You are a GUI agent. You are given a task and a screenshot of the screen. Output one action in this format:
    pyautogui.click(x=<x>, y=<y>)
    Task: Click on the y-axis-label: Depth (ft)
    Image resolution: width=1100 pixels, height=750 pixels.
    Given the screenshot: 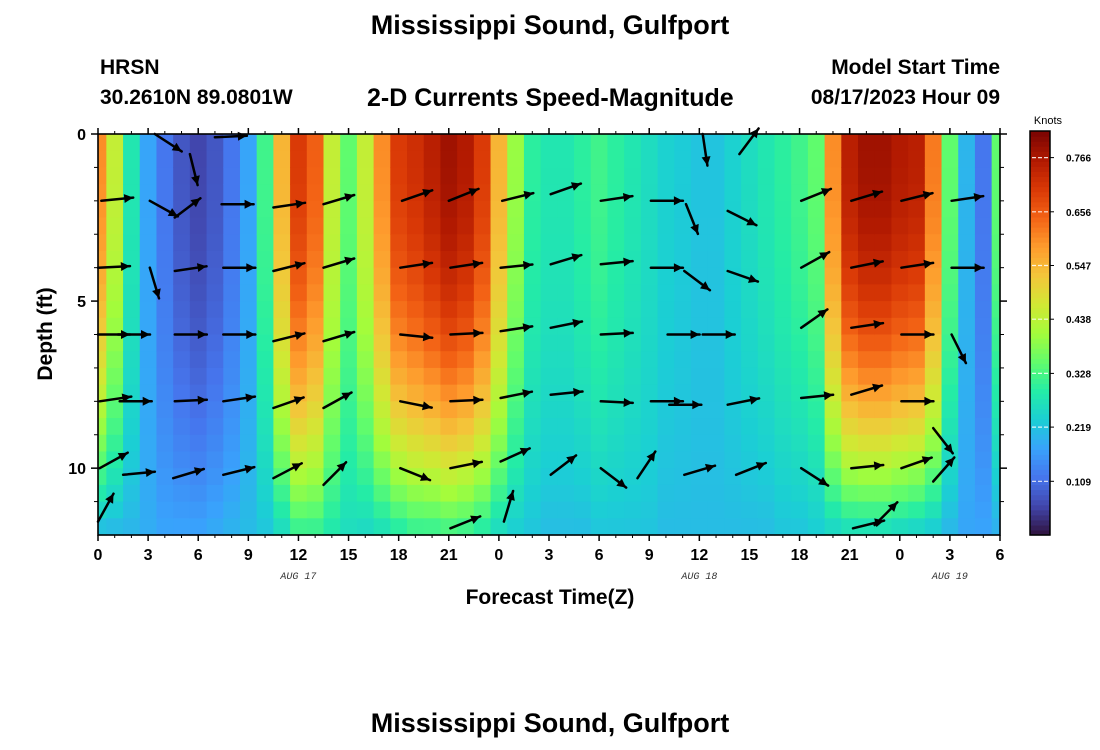 What is the action you would take?
    pyautogui.click(x=45, y=333)
    